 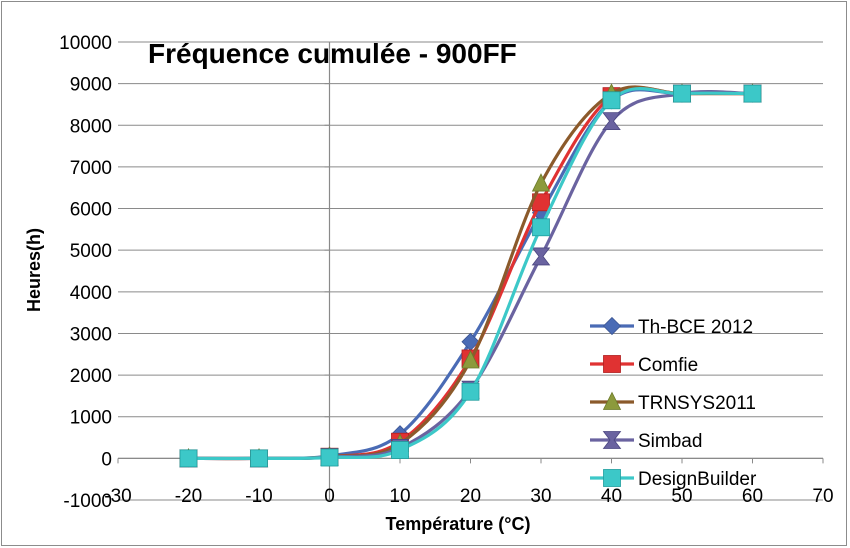 I want to click on legend-item: Comfie, so click(x=644, y=365).